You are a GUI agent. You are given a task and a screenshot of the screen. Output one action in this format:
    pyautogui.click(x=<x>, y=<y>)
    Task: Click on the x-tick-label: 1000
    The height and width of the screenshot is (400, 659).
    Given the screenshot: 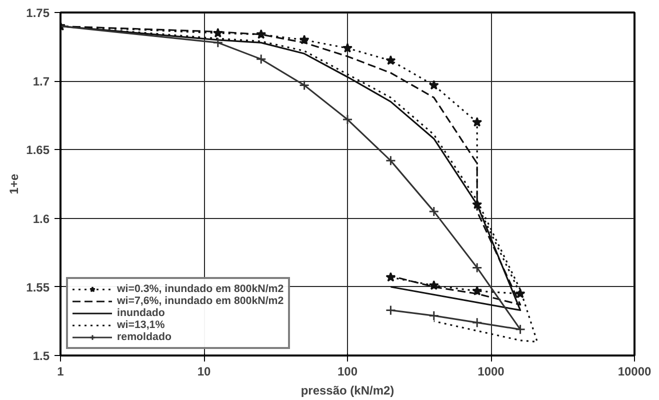 What is the action you would take?
    pyautogui.click(x=491, y=371)
    